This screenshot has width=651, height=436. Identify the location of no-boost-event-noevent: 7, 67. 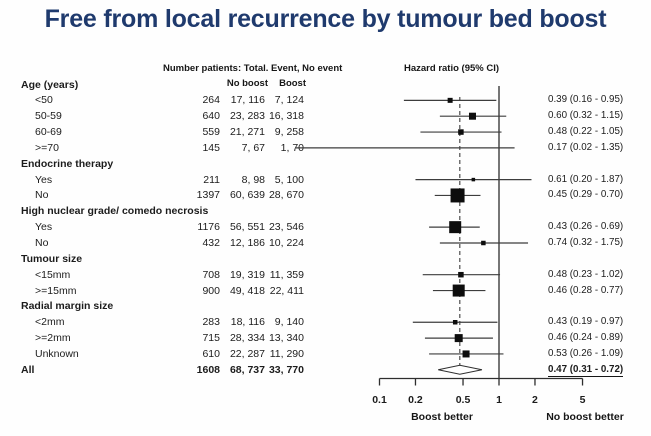
(253, 147).